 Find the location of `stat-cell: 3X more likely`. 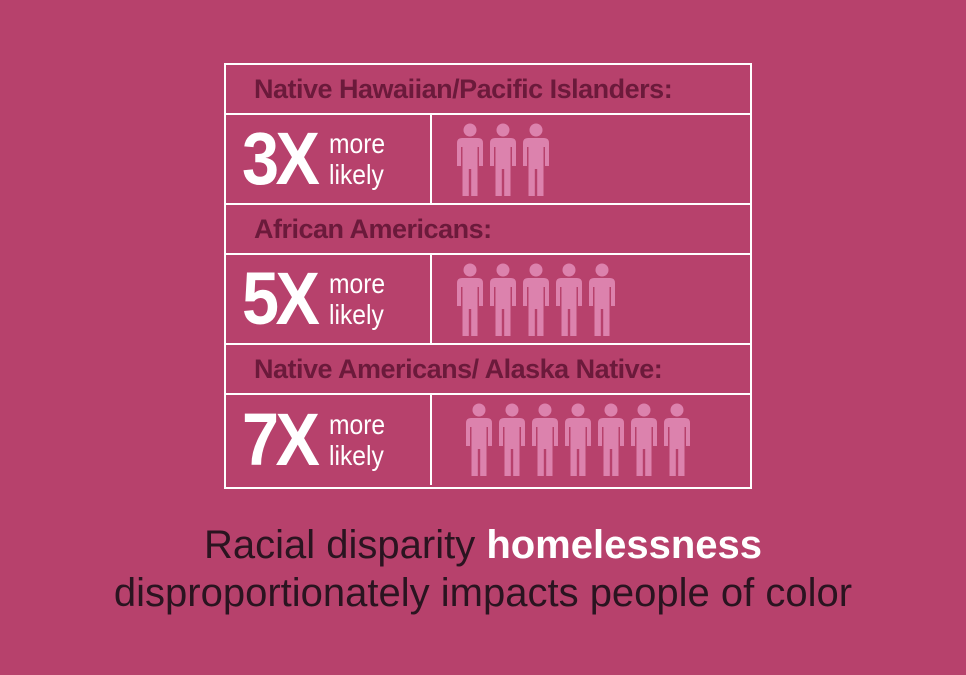

stat-cell: 3X more likely is located at coordinates (329, 159).